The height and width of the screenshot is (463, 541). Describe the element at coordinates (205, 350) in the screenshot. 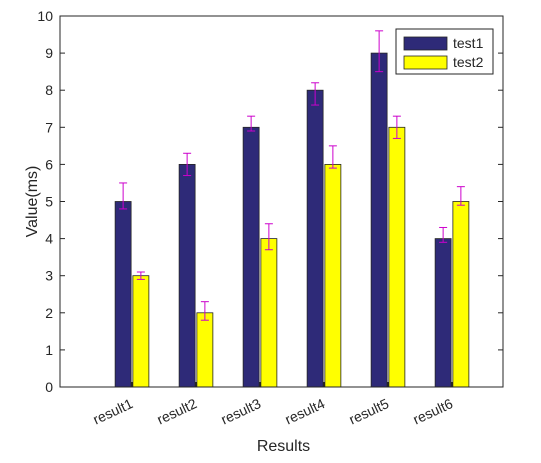

I see `bar-test2-result2` at that location.